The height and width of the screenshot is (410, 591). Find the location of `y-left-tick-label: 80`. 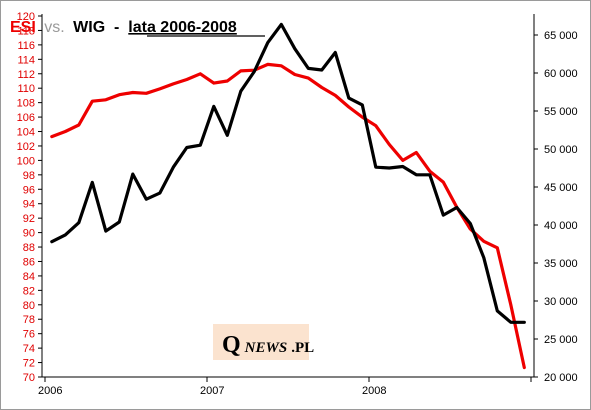

y-left-tick-label: 80 is located at coordinates (29, 306).